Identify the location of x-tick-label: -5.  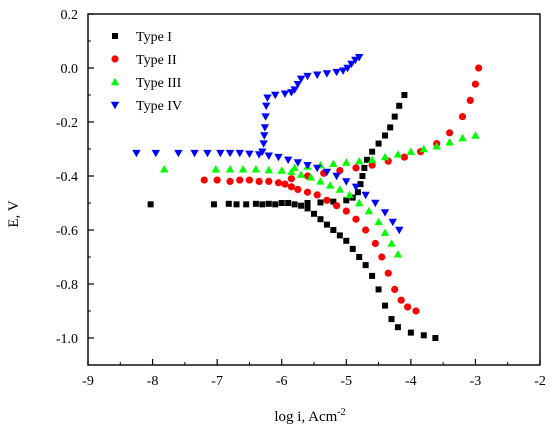
(346, 381).